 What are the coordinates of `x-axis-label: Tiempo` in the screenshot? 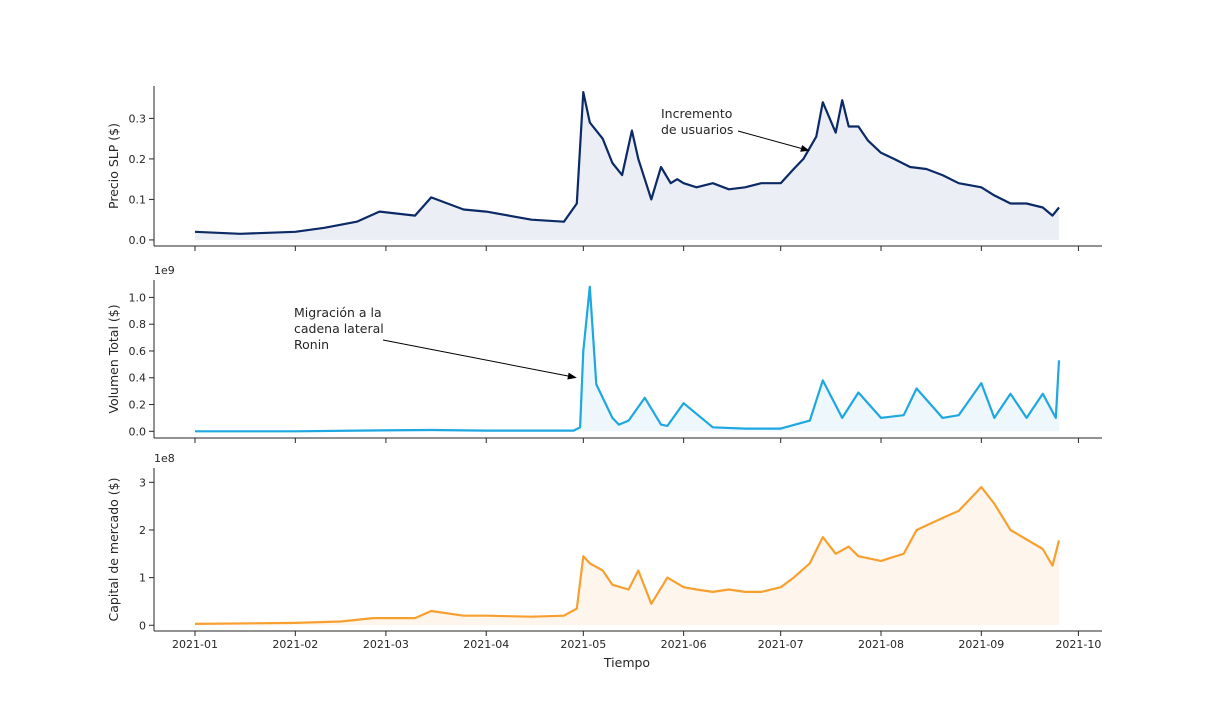 It's located at (626, 662).